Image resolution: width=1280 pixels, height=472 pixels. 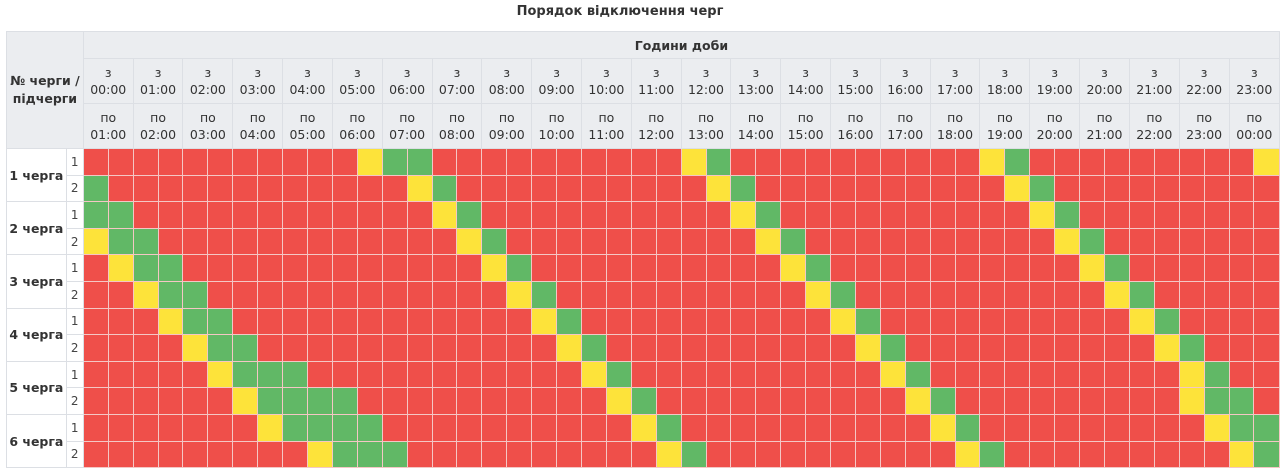 I want to click on queue-label: 4 черга, so click(x=36, y=334).